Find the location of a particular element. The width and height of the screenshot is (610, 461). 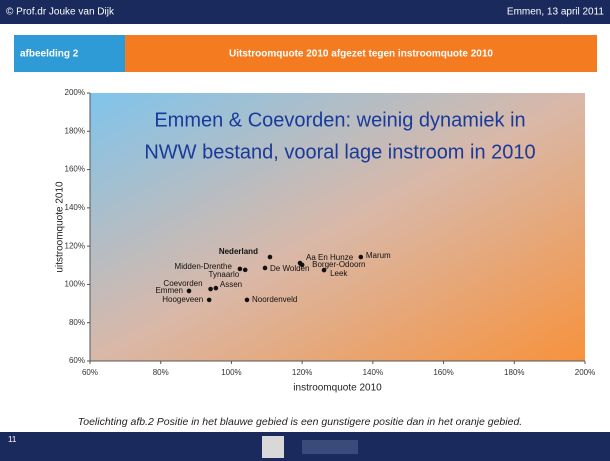

point-label: Midden-Drenthe is located at coordinates (204, 266).